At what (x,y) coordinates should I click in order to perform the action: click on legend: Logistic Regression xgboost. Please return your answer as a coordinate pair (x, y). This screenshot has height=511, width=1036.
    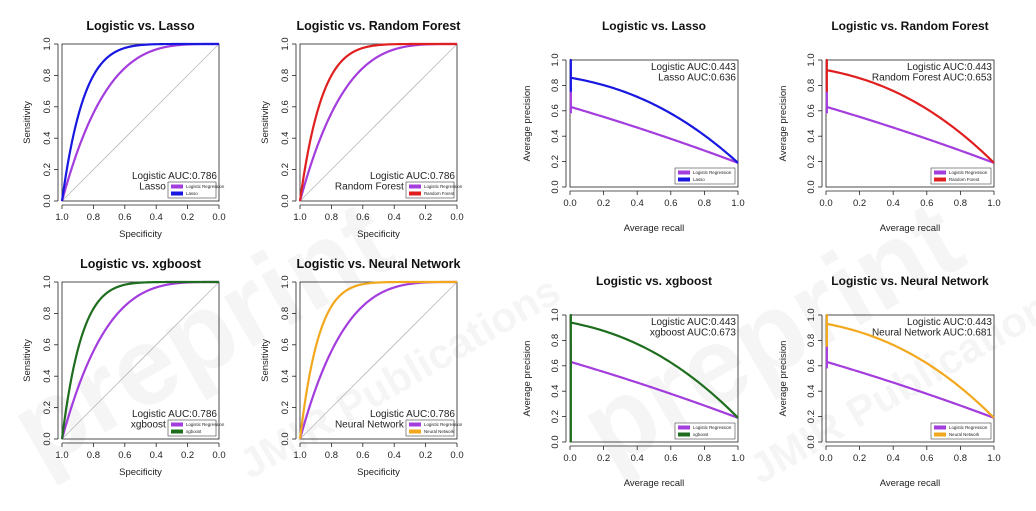
    Looking at the image, I should click on (196, 428).